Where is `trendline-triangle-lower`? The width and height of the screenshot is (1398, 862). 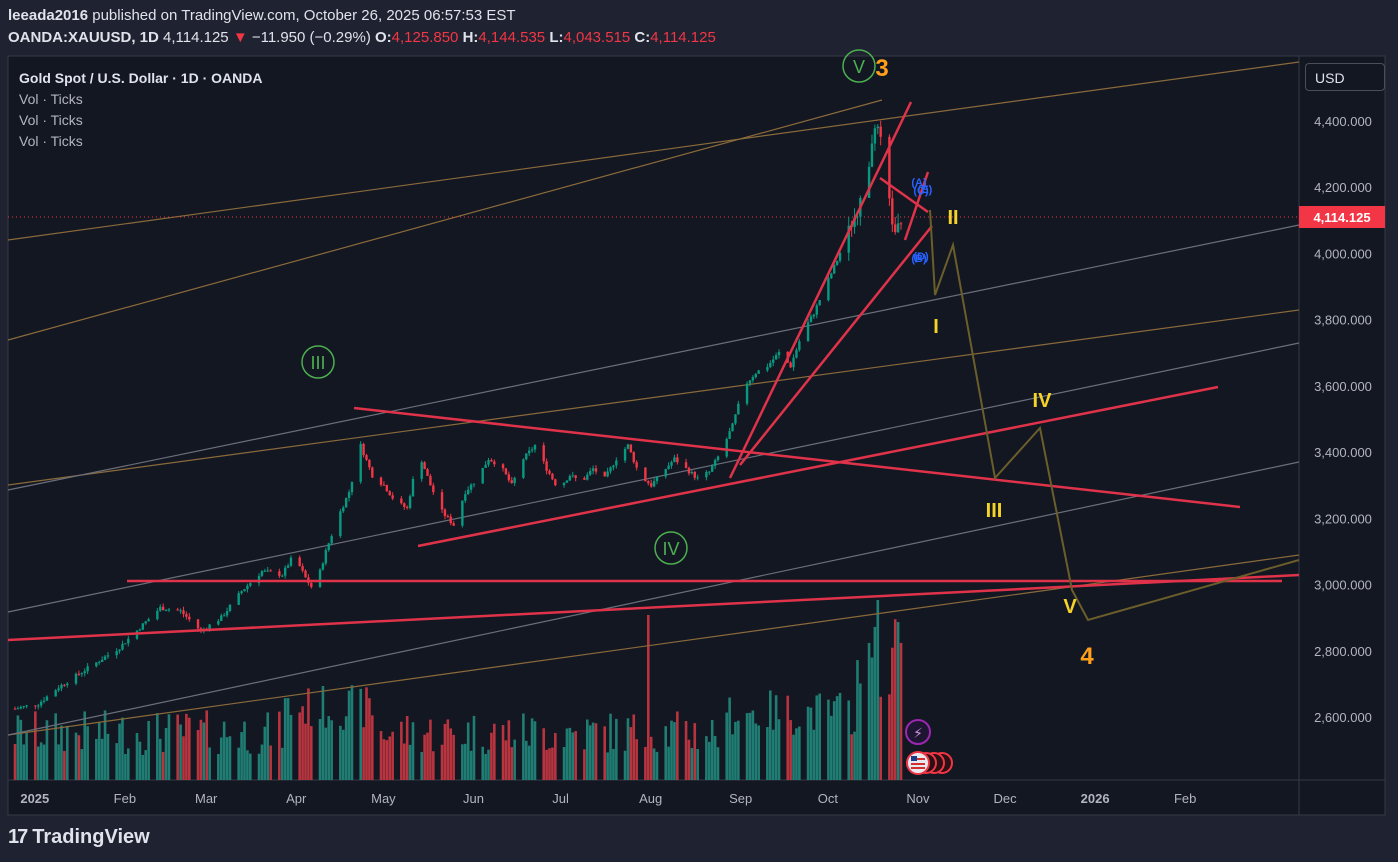
trendline-triangle-lower is located at coordinates (818, 466).